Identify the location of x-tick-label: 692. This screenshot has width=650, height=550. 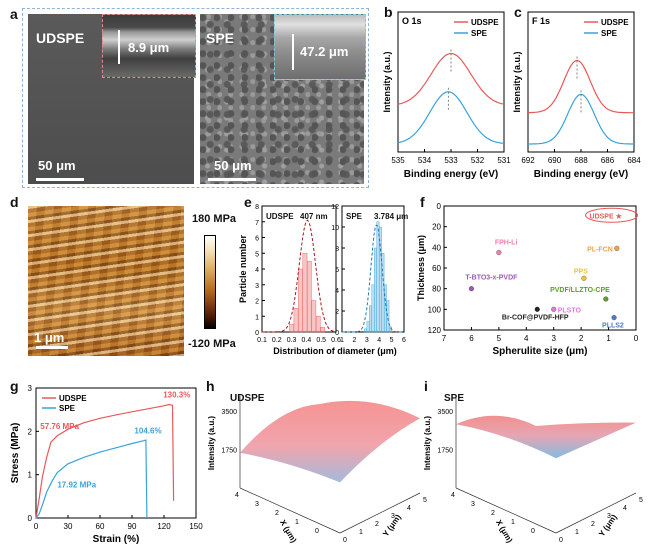
(528, 160).